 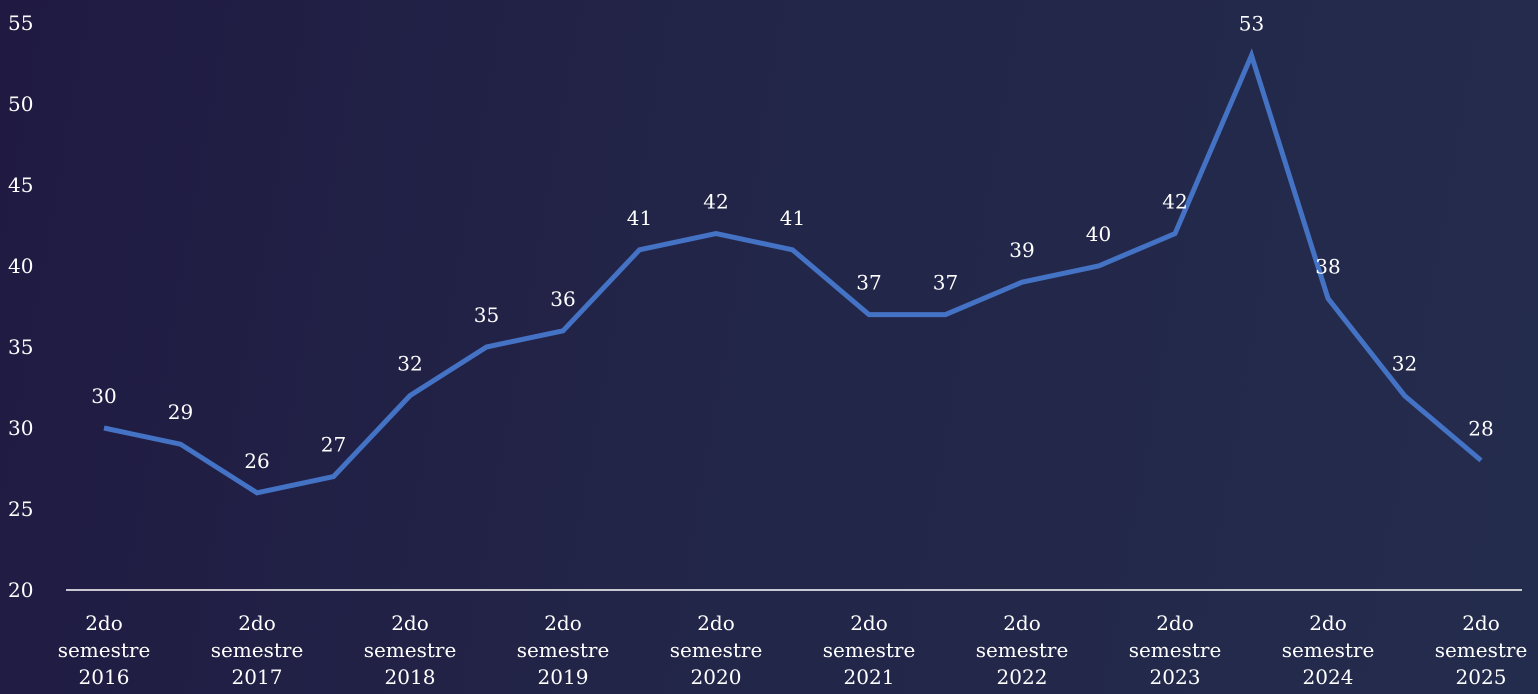 I want to click on y-tick-label-1: 25, so click(x=20, y=509).